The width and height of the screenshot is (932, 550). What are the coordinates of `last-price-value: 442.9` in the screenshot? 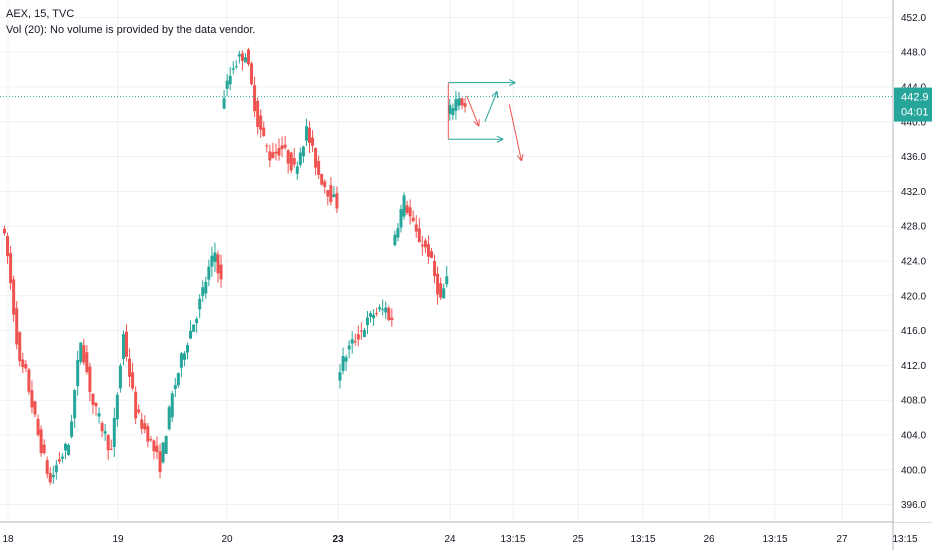 It's located at (915, 98).